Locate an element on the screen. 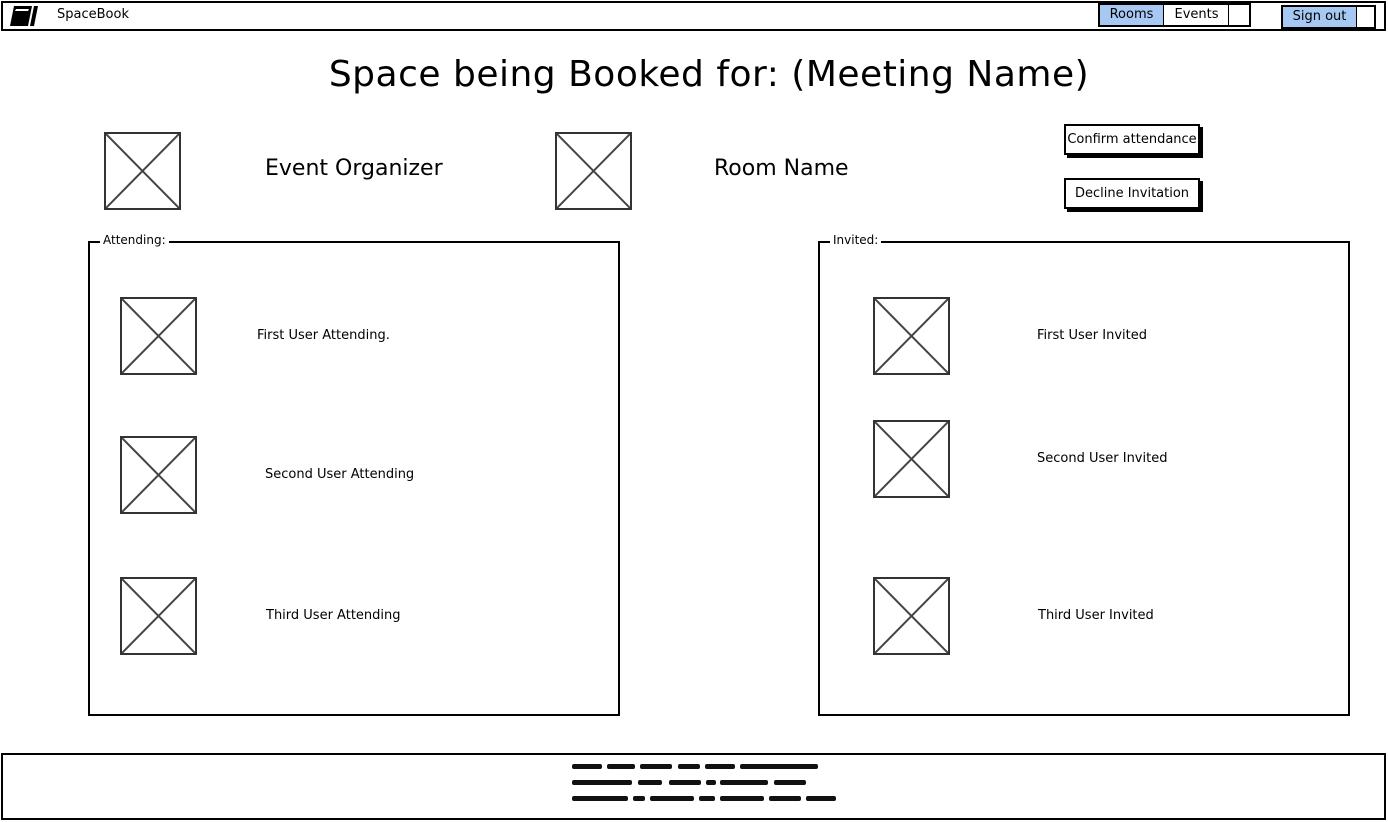 The width and height of the screenshot is (1388, 822). confirm-attendance-button: Confirm attendance is located at coordinates (1132, 139).